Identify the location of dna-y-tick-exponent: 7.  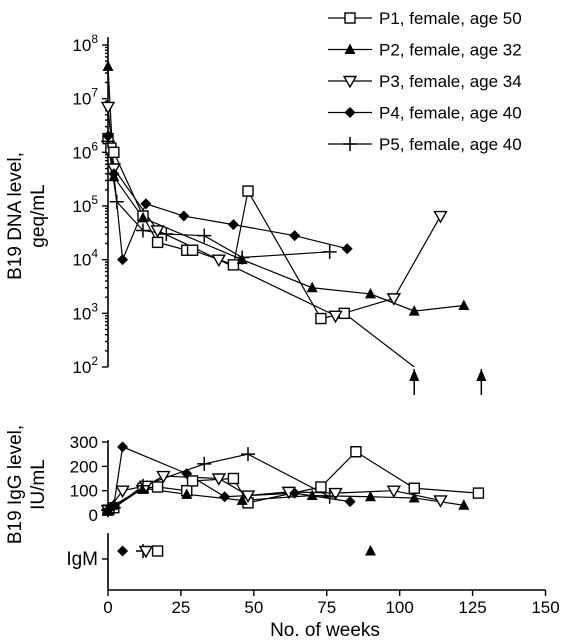
(94, 93).